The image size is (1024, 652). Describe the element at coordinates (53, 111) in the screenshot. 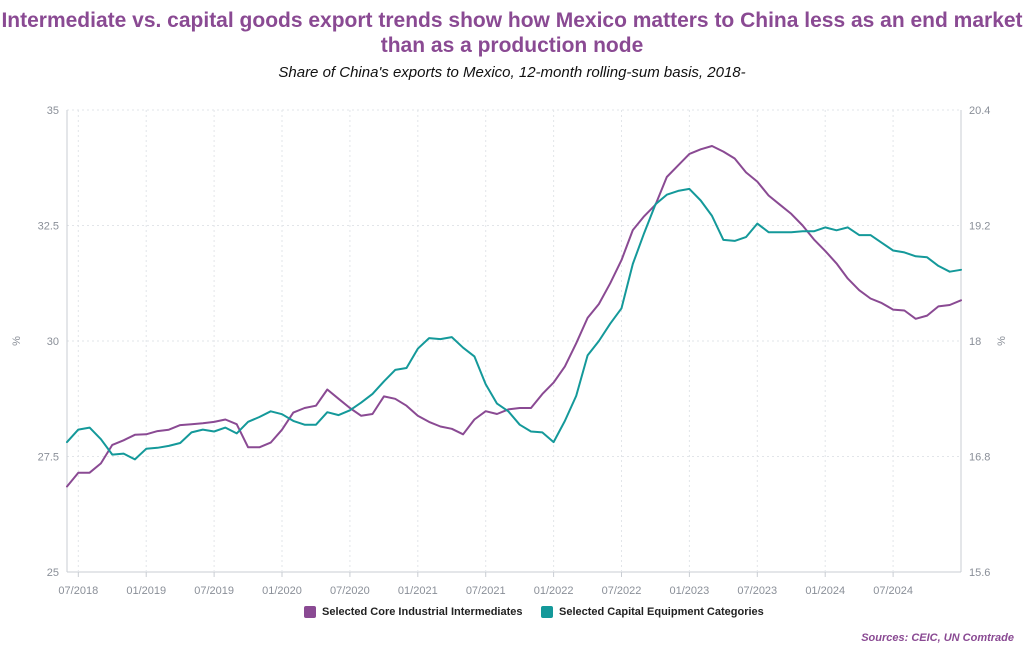

I see `y-left-tick-label: 35` at that location.